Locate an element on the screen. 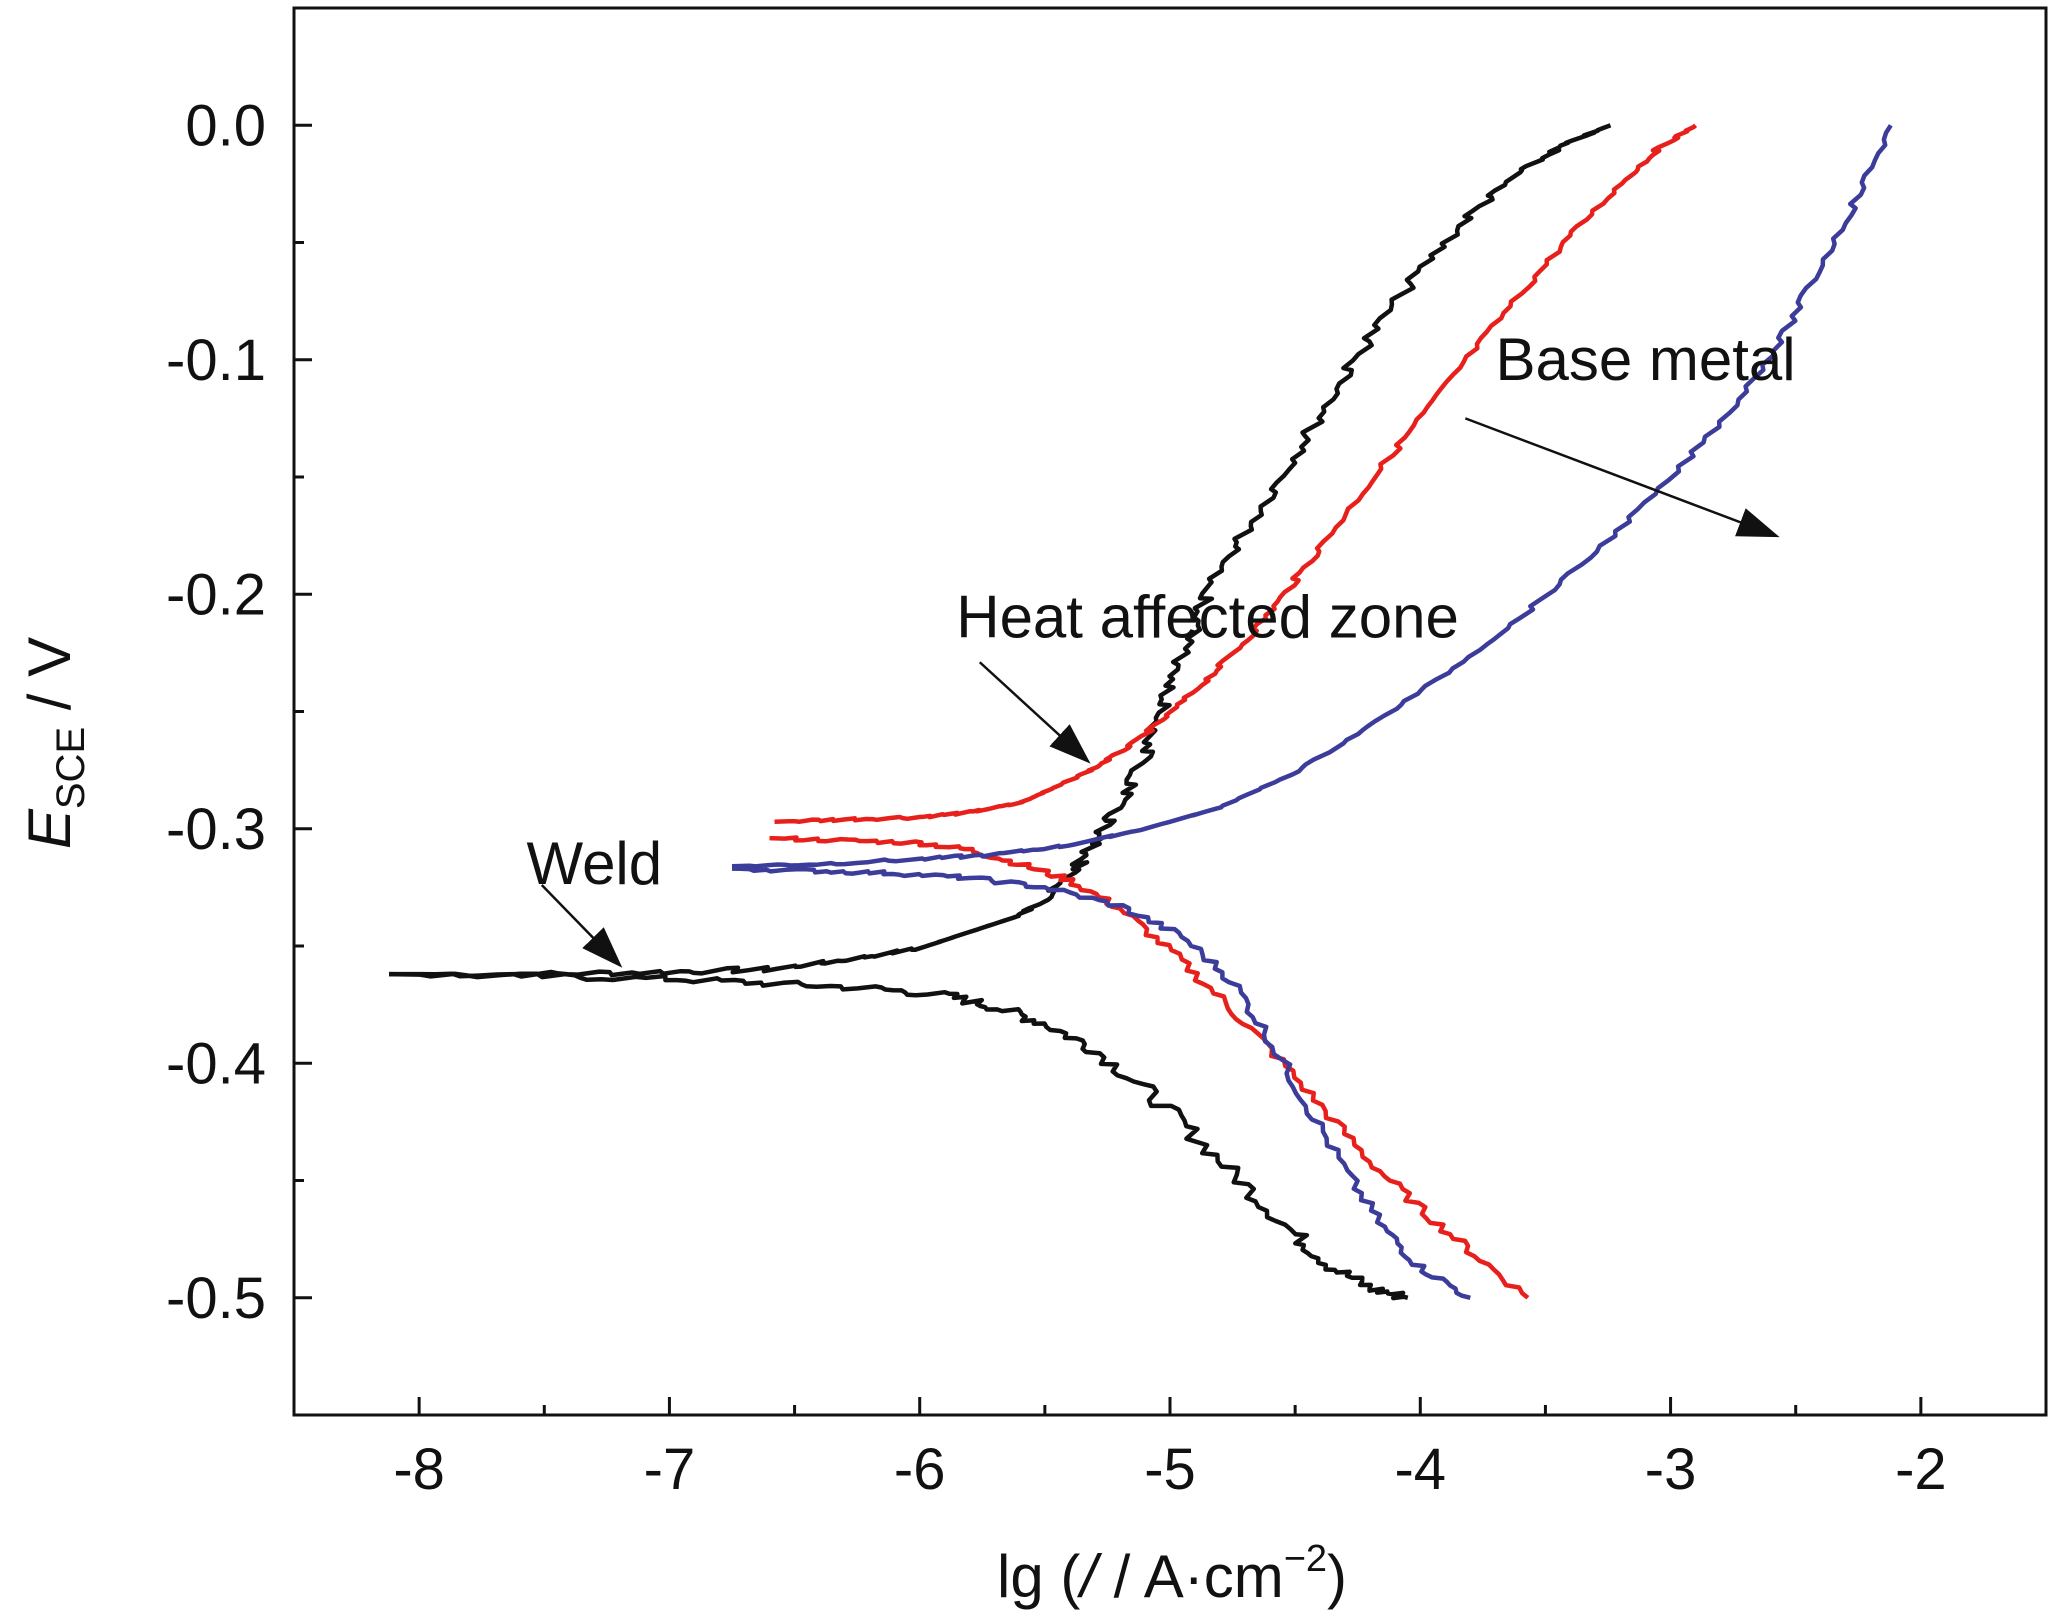 The height and width of the screenshot is (1623, 2053). y-axis-title-subscript: SCE is located at coordinates (71, 768).